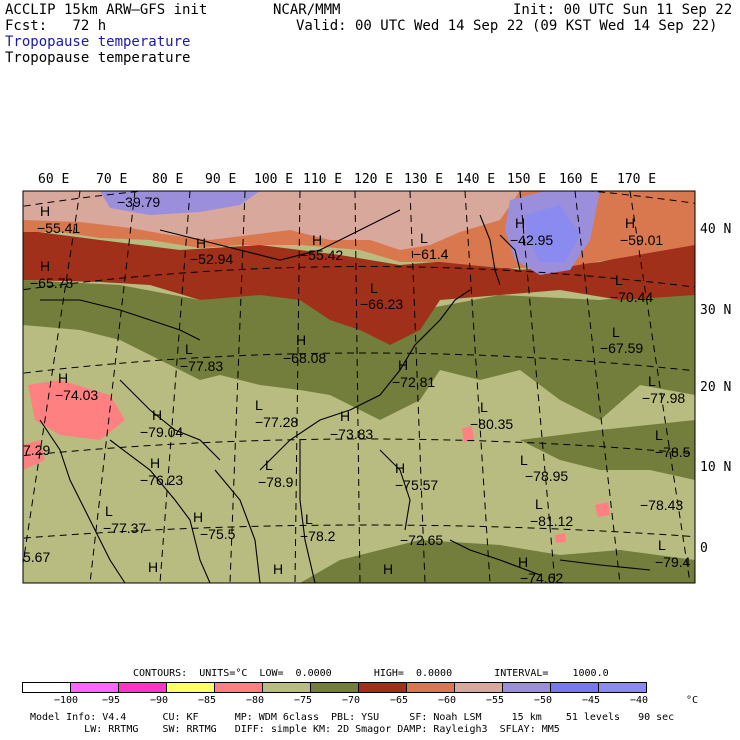 The height and width of the screenshot is (740, 740). I want to click on colorbar-tick: −80, so click(255, 700).